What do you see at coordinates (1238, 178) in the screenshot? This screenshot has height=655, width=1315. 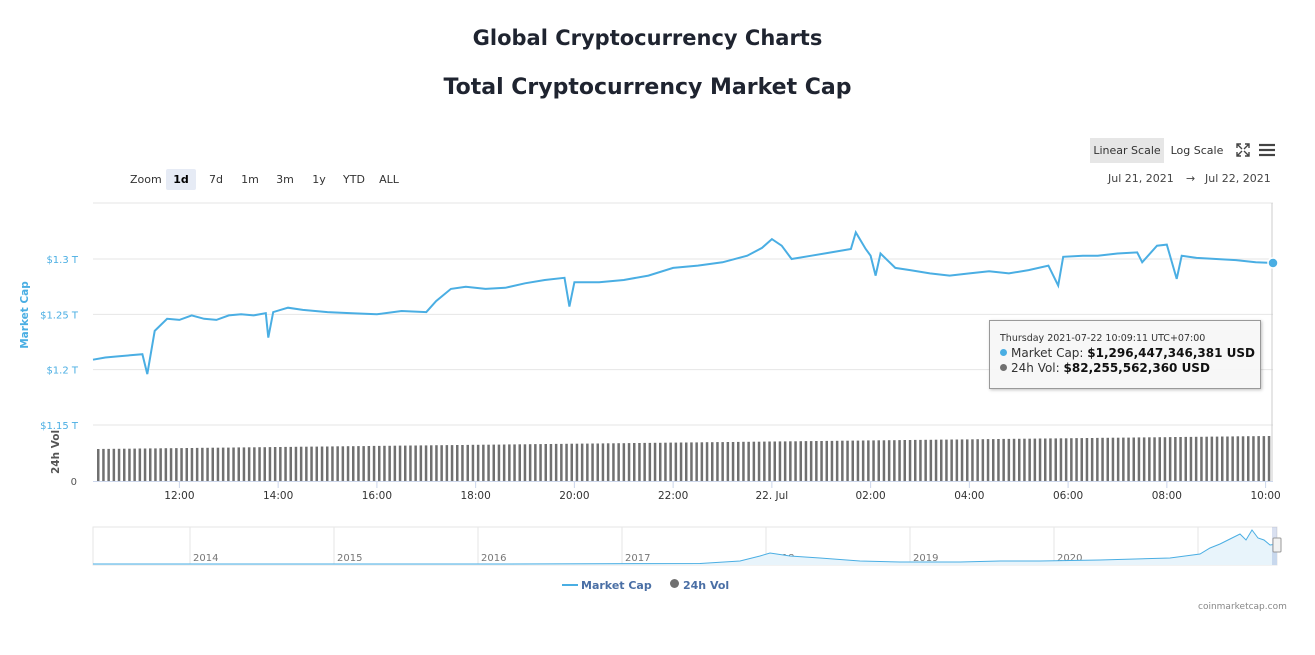 I see `range-to: Jul 22, 2021` at bounding box center [1238, 178].